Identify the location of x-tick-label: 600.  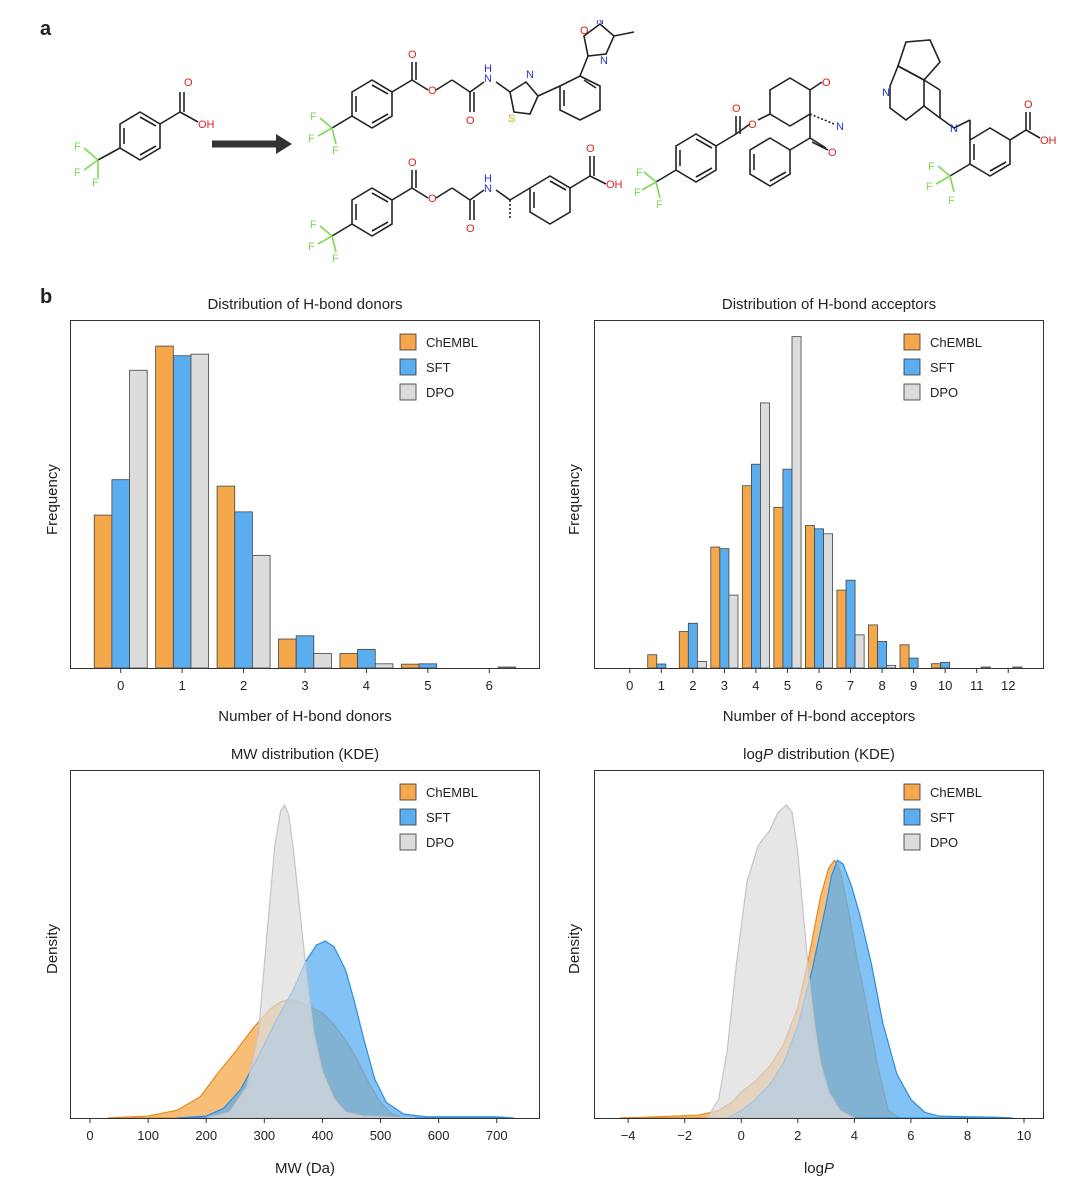
(439, 1135).